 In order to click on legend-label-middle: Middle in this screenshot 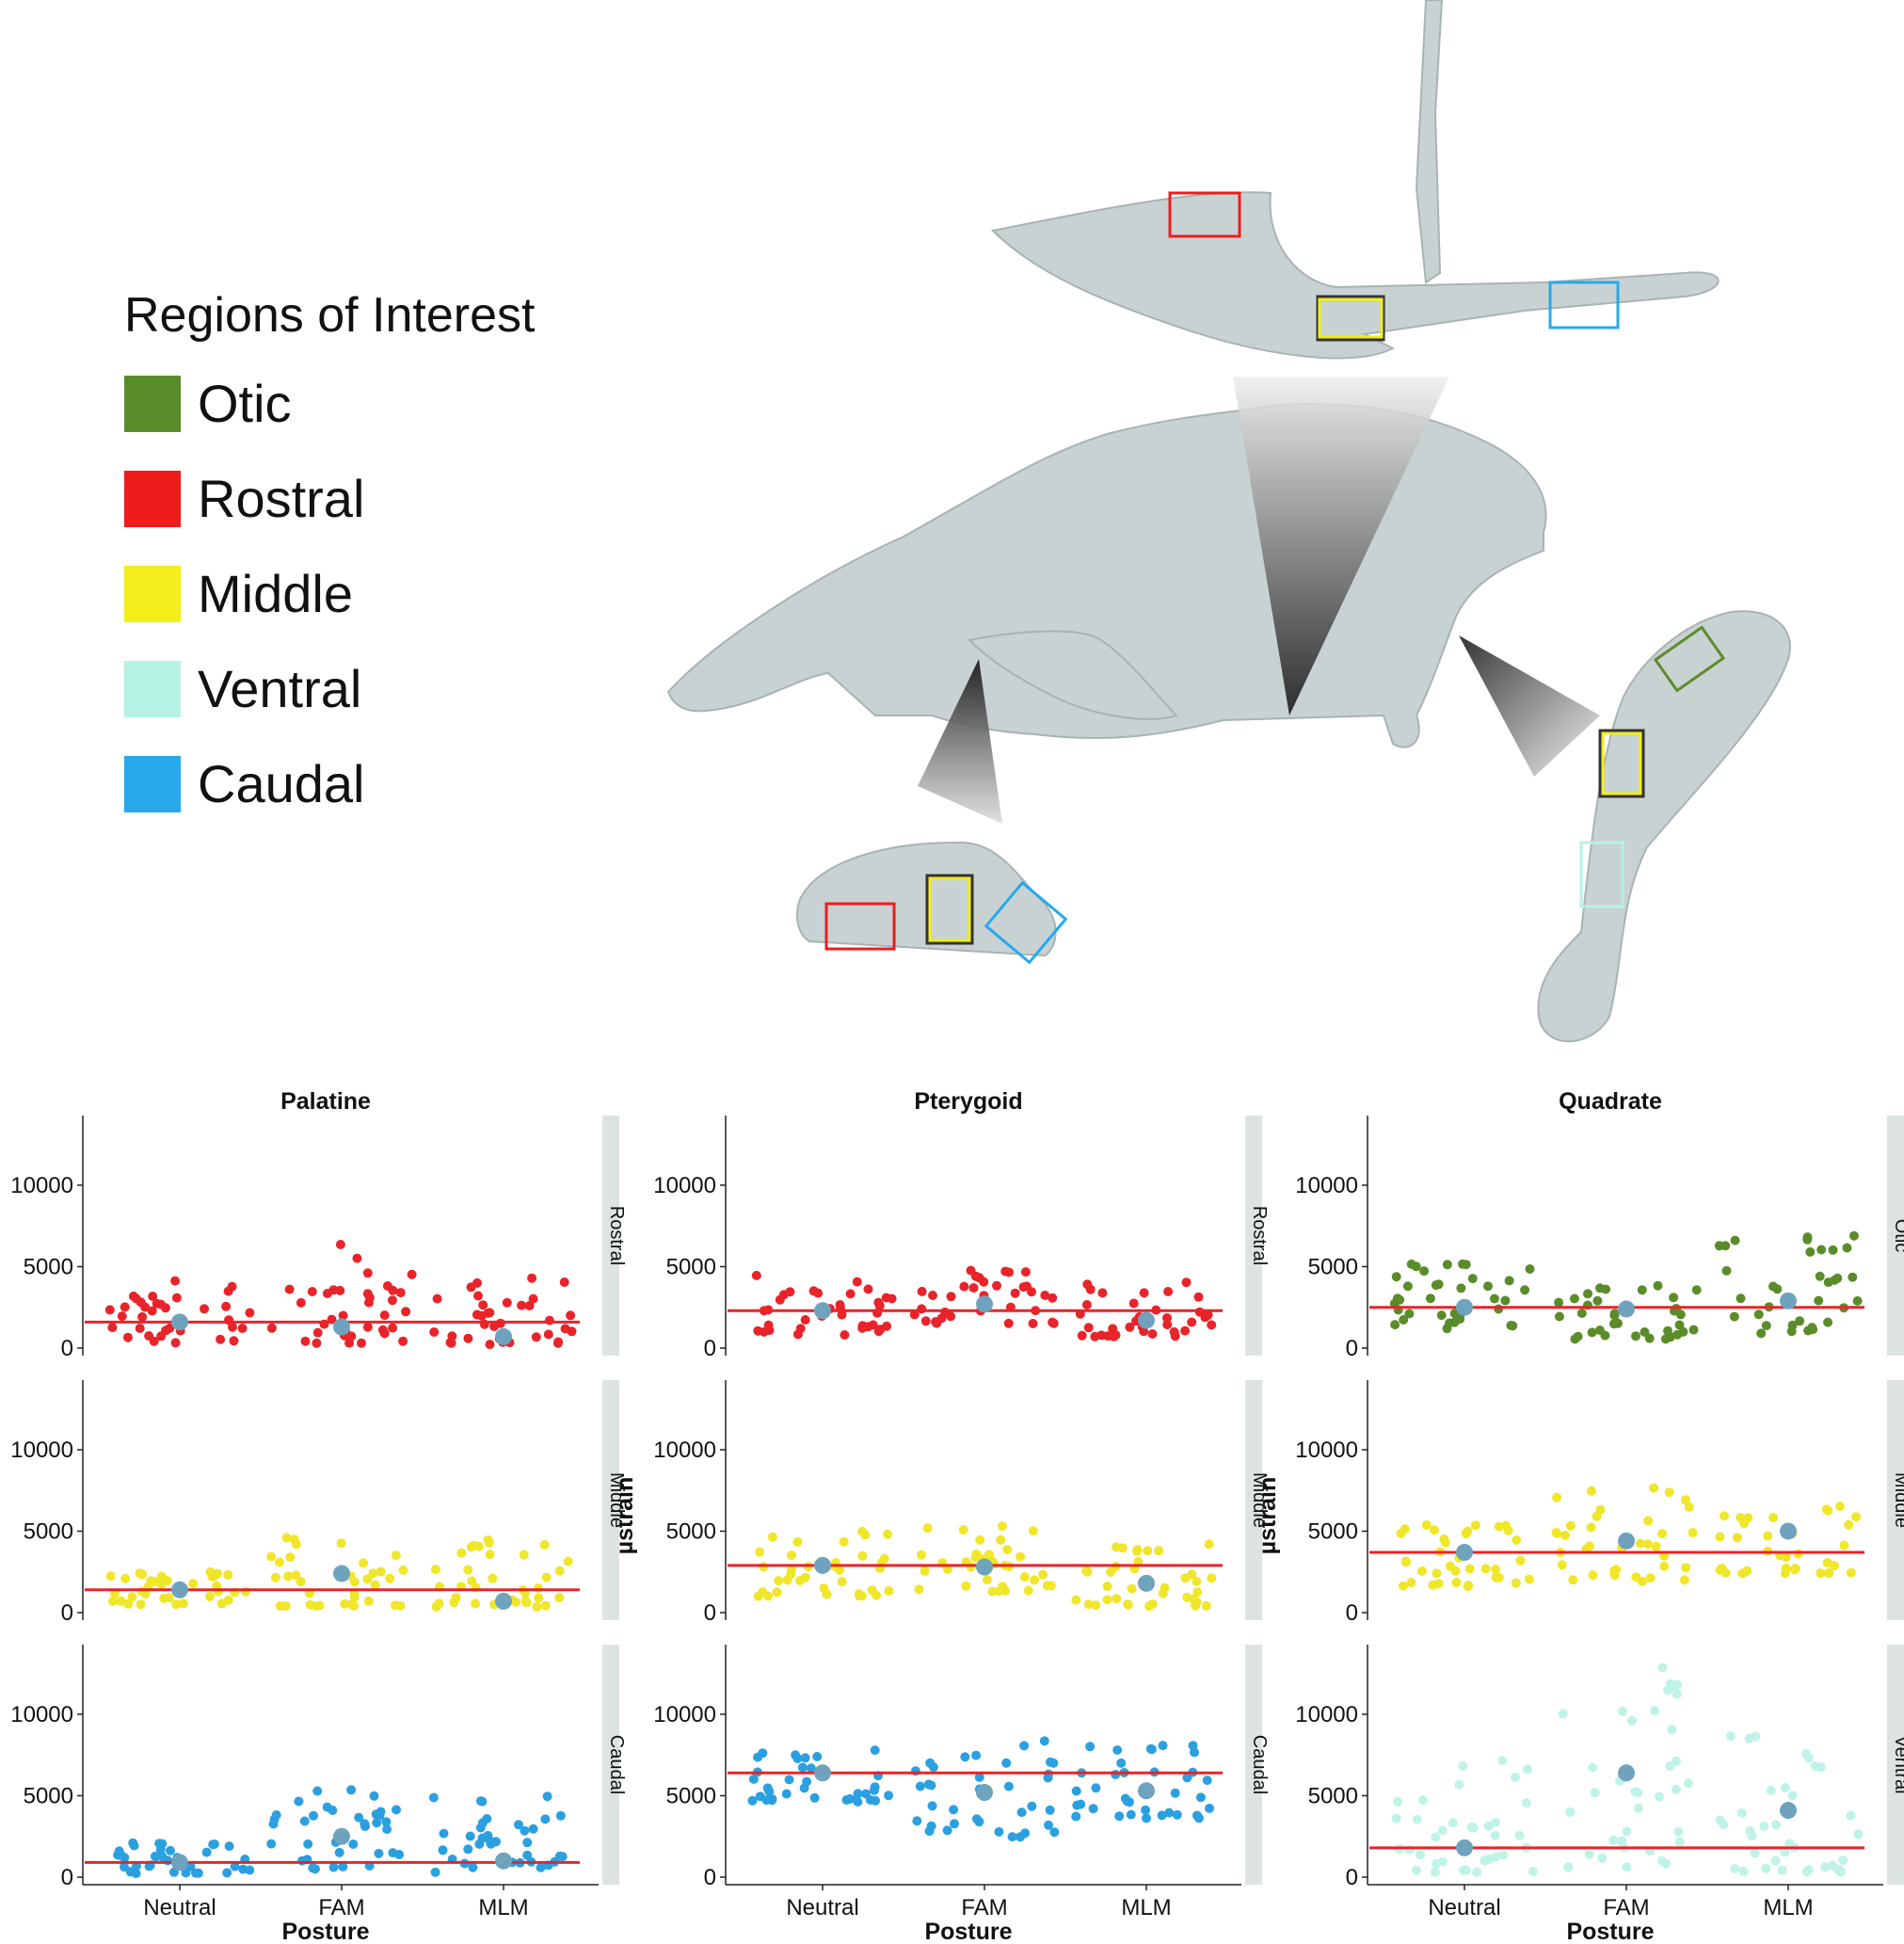, I will do `click(275, 593)`.